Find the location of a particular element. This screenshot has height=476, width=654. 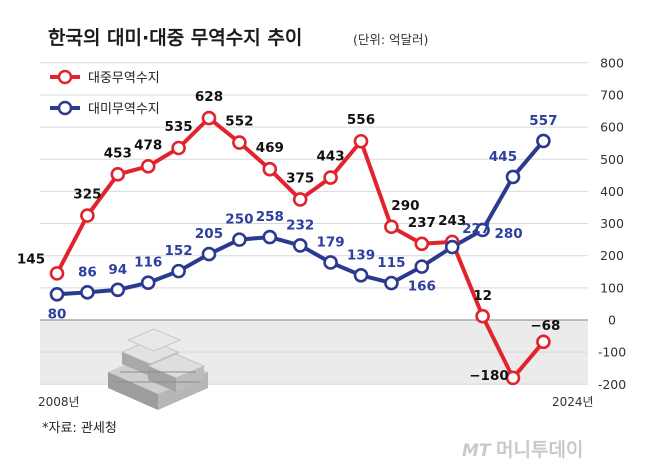

y-tick-label: -200 is located at coordinates (612, 384).